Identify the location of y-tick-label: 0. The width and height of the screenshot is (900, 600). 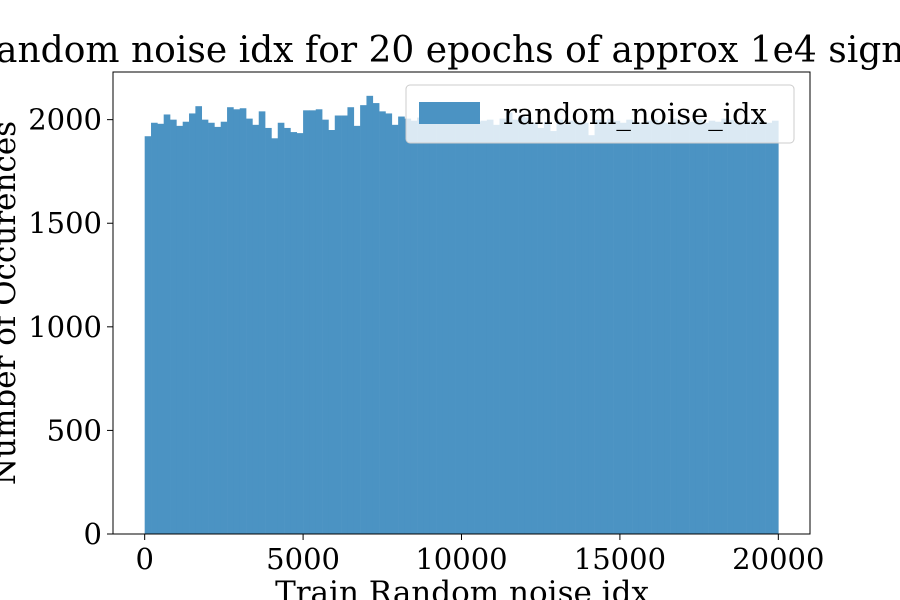
(93, 534).